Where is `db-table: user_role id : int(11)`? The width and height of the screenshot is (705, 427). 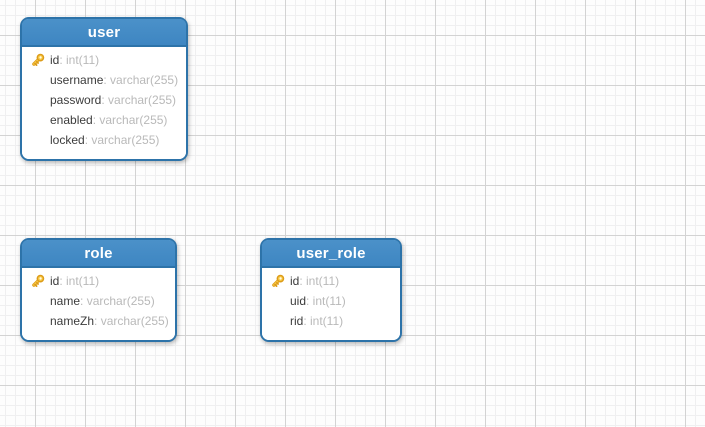
db-table: user_role id : int(11) is located at coordinates (331, 290).